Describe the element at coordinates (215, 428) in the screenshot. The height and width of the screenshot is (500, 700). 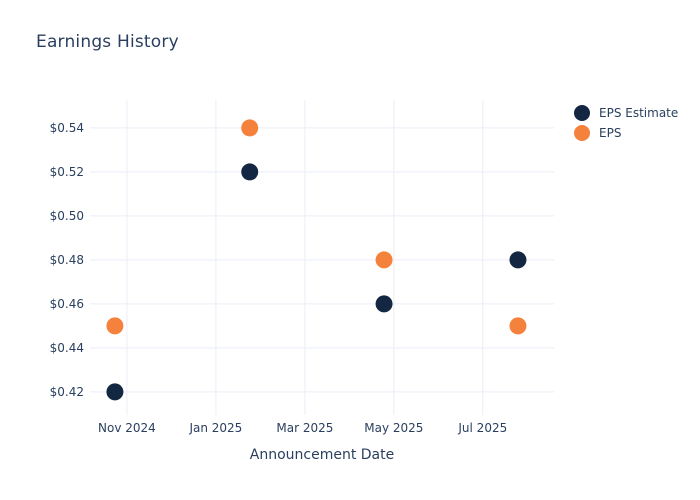
I see `x-tick-label: Jan 2025` at that location.